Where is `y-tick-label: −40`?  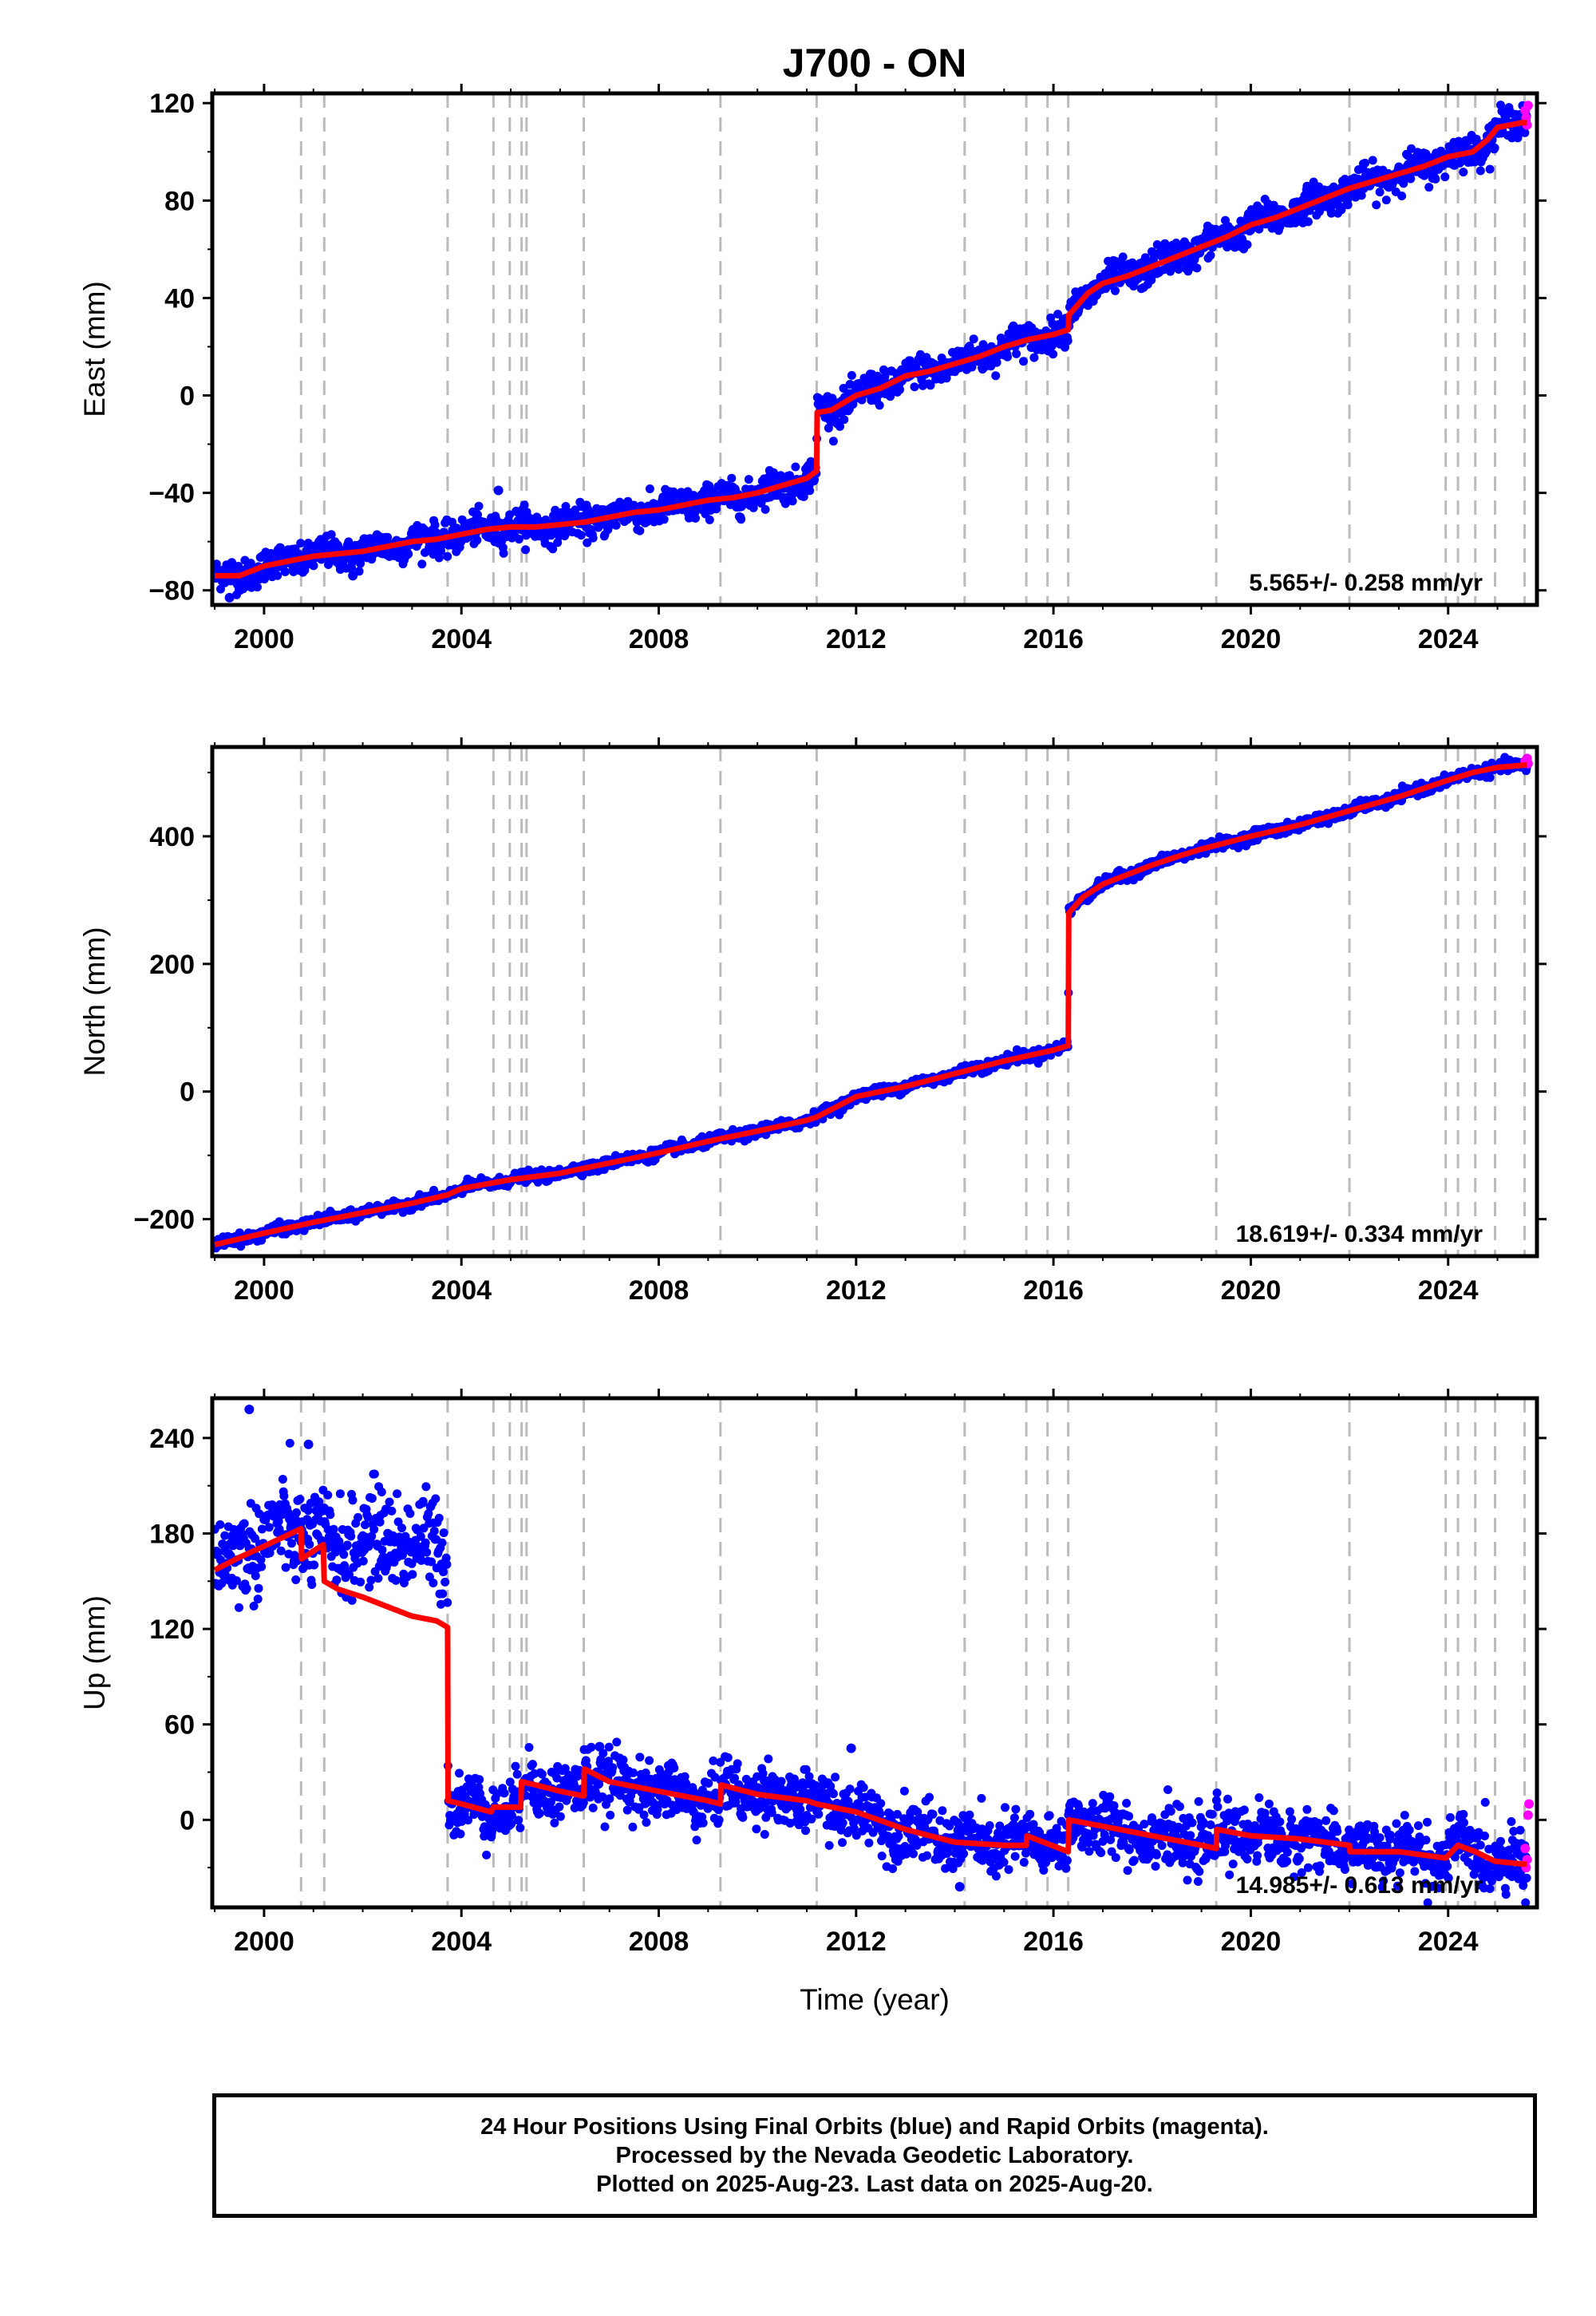
y-tick-label: −40 is located at coordinates (171, 494).